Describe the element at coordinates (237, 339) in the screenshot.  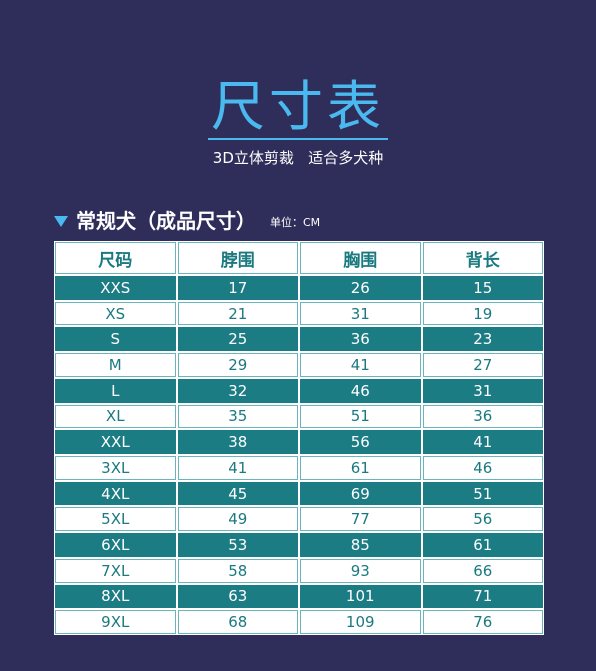
I see `table-cell-neck: 25` at that location.